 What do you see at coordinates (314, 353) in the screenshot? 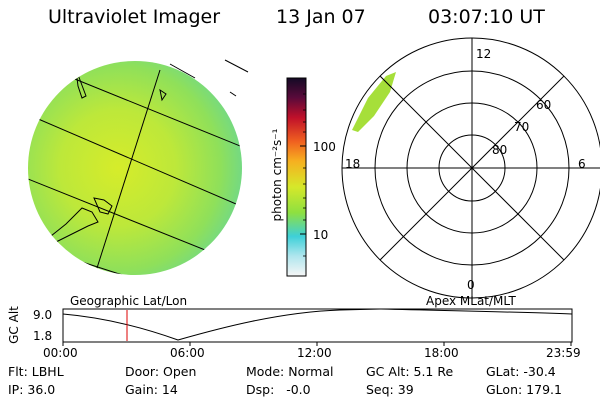
I see `orbit-xtick-12: 12:00` at bounding box center [314, 353].